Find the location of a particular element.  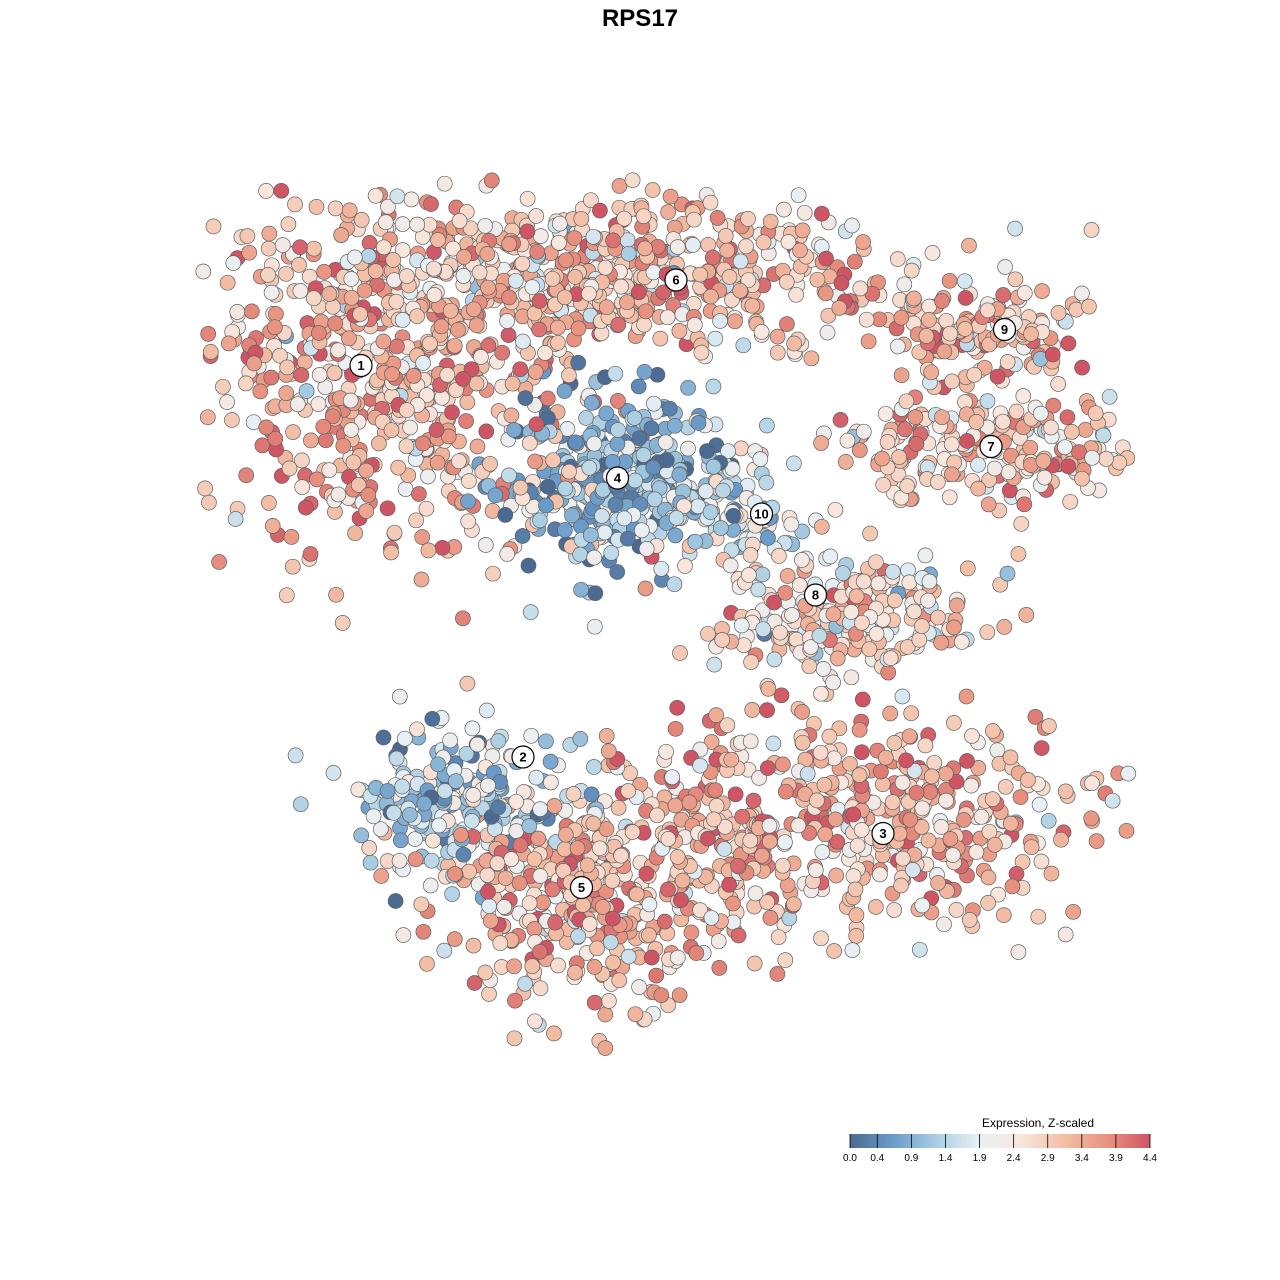

cluster-label-text: 1 is located at coordinates (360, 365).